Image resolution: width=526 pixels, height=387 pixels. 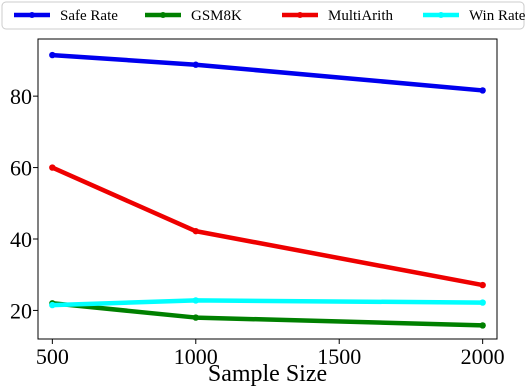 I want to click on legend-item-multiarith: MultiArith, so click(x=338, y=16).